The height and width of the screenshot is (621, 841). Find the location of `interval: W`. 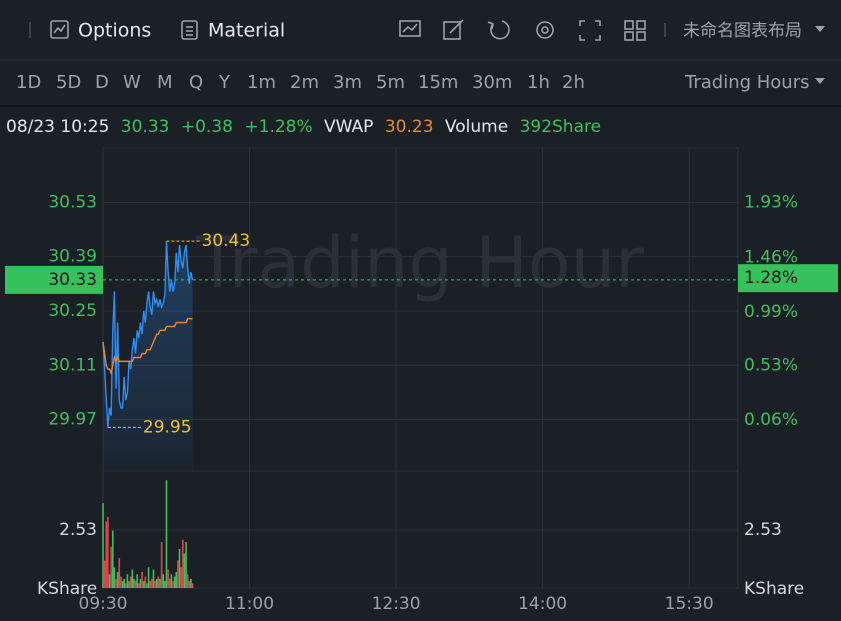

interval: W is located at coordinates (132, 82).